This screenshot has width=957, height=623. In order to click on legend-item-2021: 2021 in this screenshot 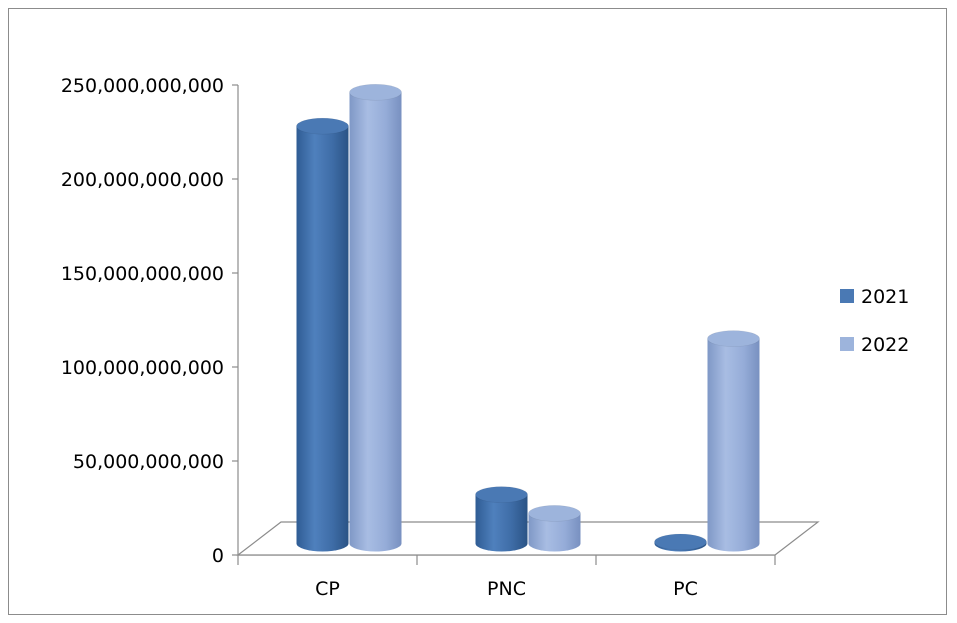, I will do `click(874, 297)`.